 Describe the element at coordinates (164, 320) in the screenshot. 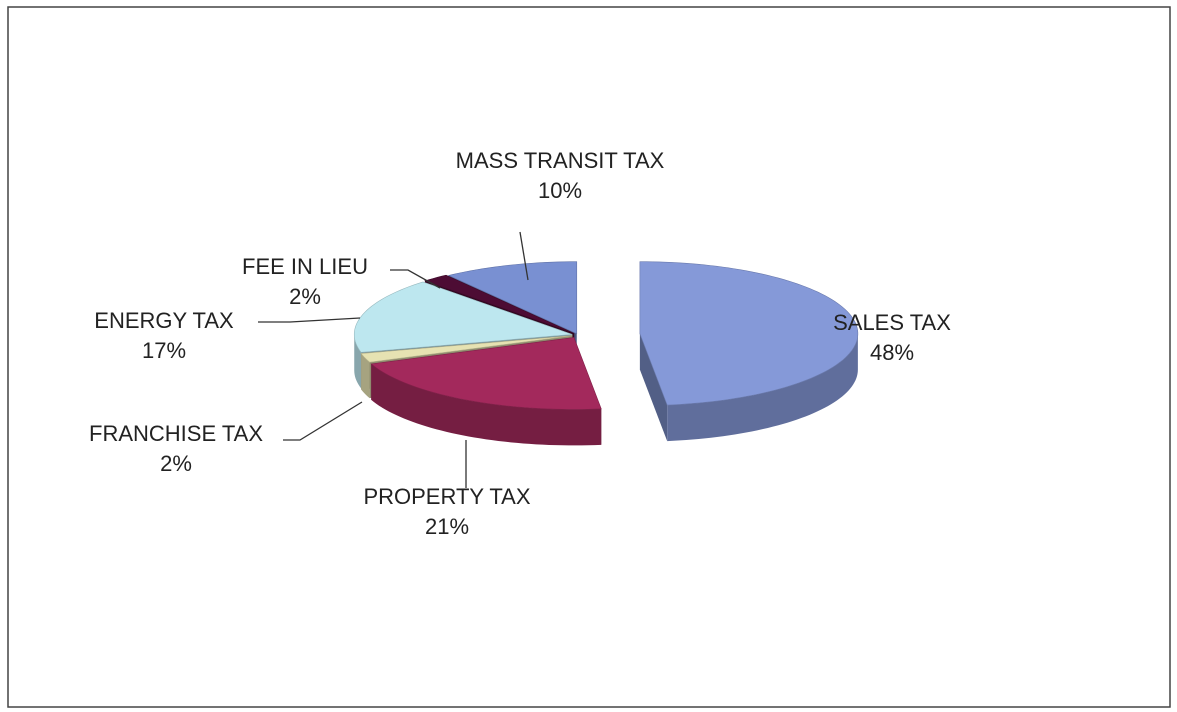

I see `category-label: ENERGY TAX` at that location.